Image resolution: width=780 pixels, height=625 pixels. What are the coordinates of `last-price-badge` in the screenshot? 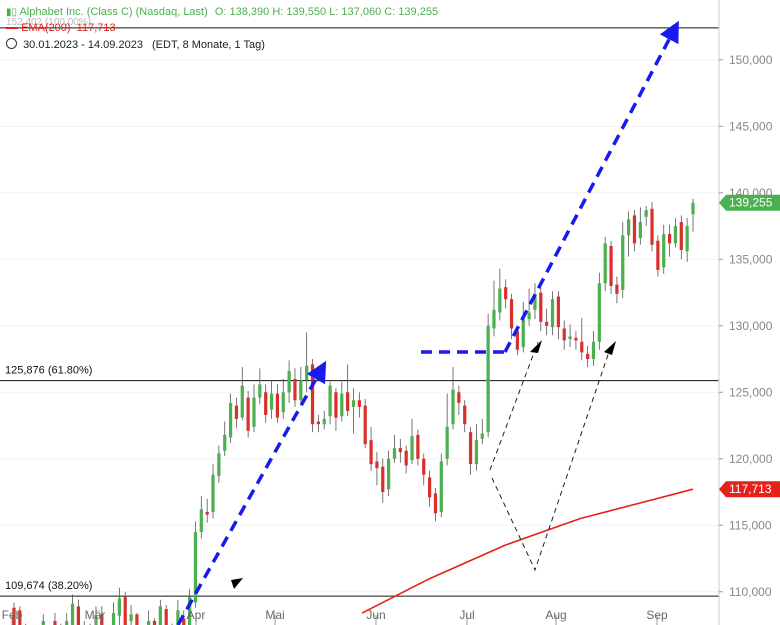 It's located at (749, 202).